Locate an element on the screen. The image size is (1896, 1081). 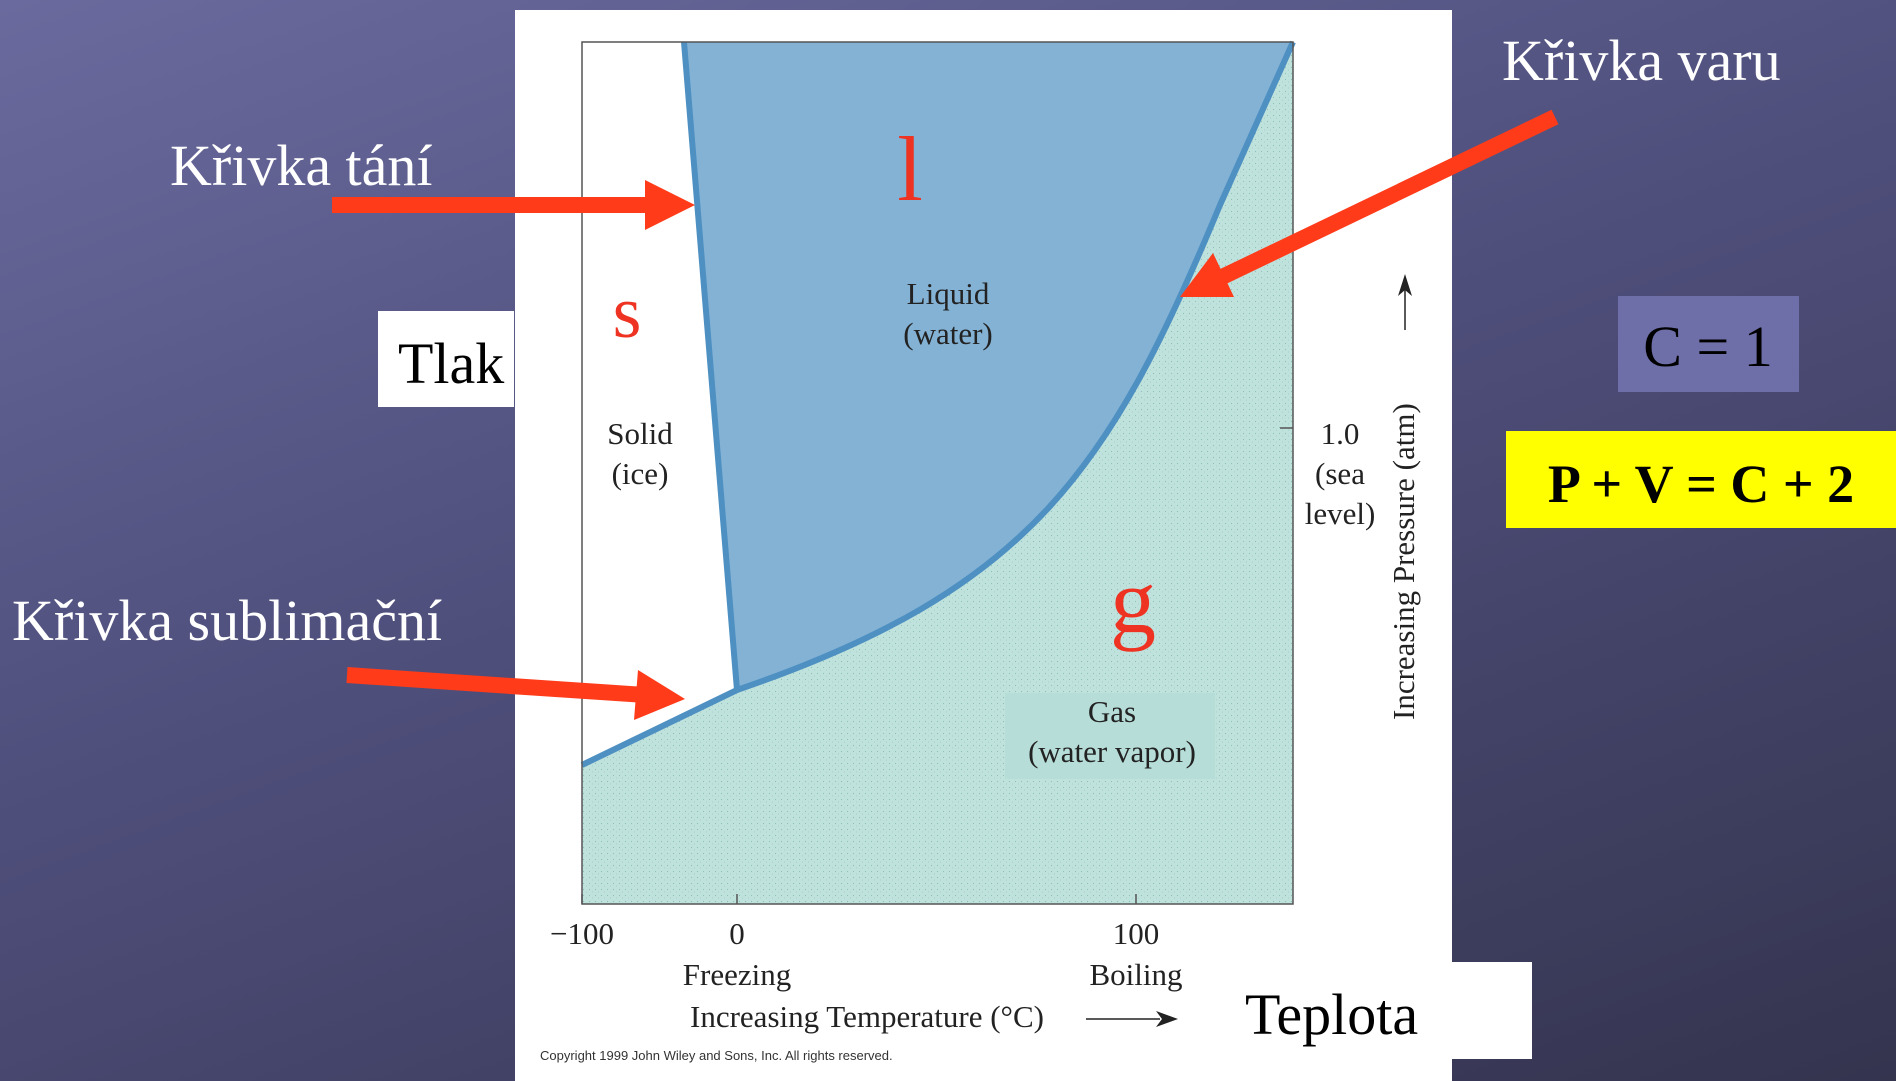
components-box is located at coordinates (1708, 344).